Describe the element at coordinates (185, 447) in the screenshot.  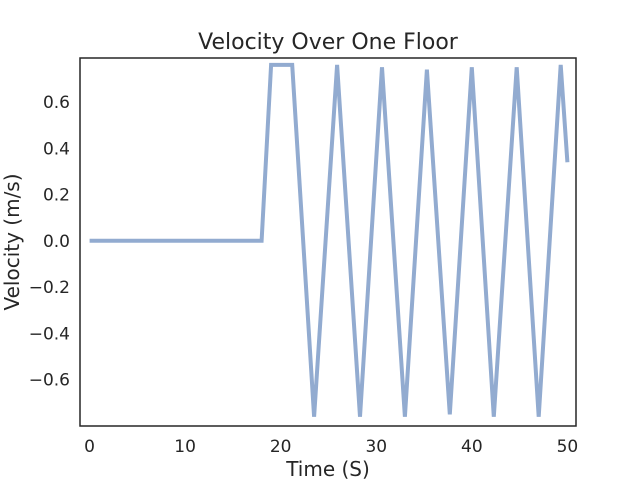
I see `x-tick-label: 10` at that location.